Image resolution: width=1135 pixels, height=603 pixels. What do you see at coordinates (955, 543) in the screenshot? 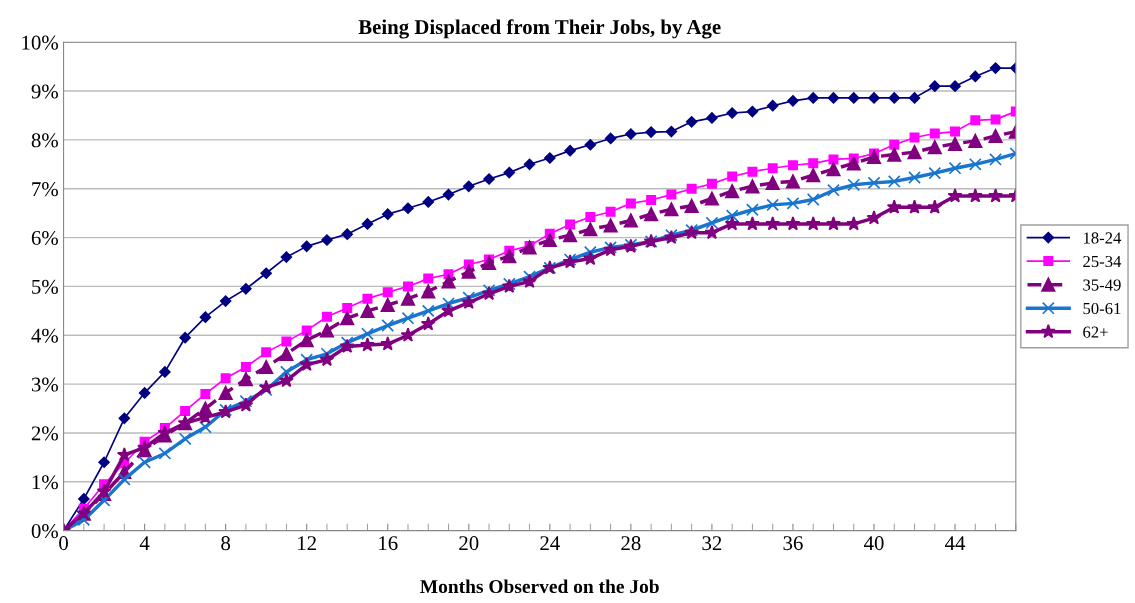
I see `x-tick-label: 44` at bounding box center [955, 543].